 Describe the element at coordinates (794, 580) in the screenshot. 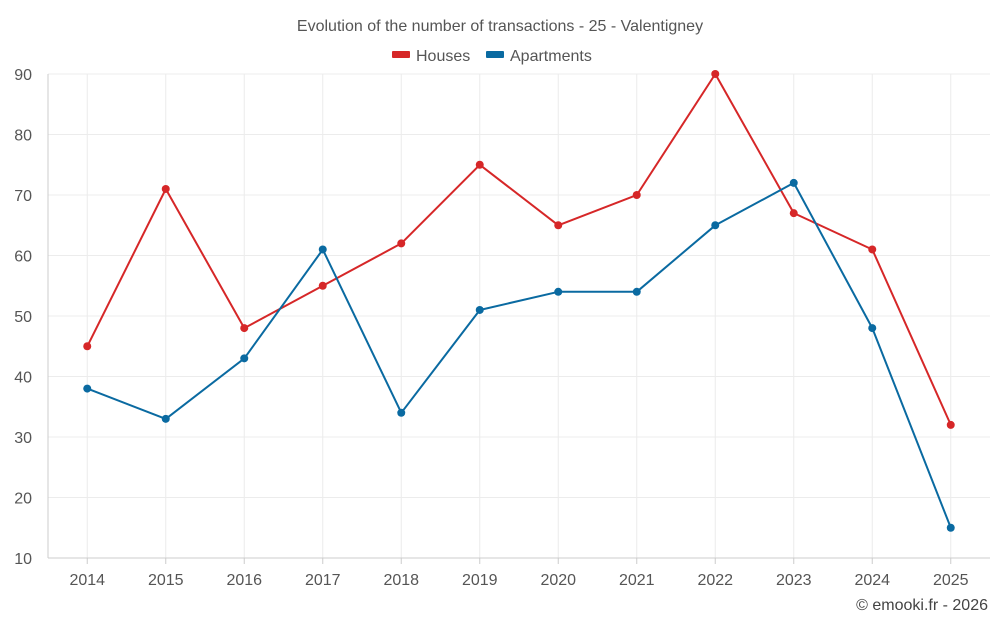

I see `x-tick-label: 2023` at that location.